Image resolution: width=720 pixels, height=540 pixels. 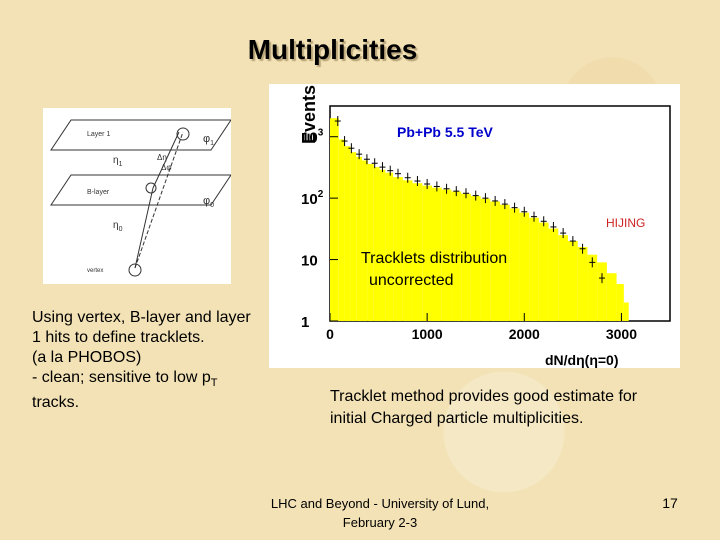 I want to click on left-text-line-5: tracks., so click(x=56, y=403).